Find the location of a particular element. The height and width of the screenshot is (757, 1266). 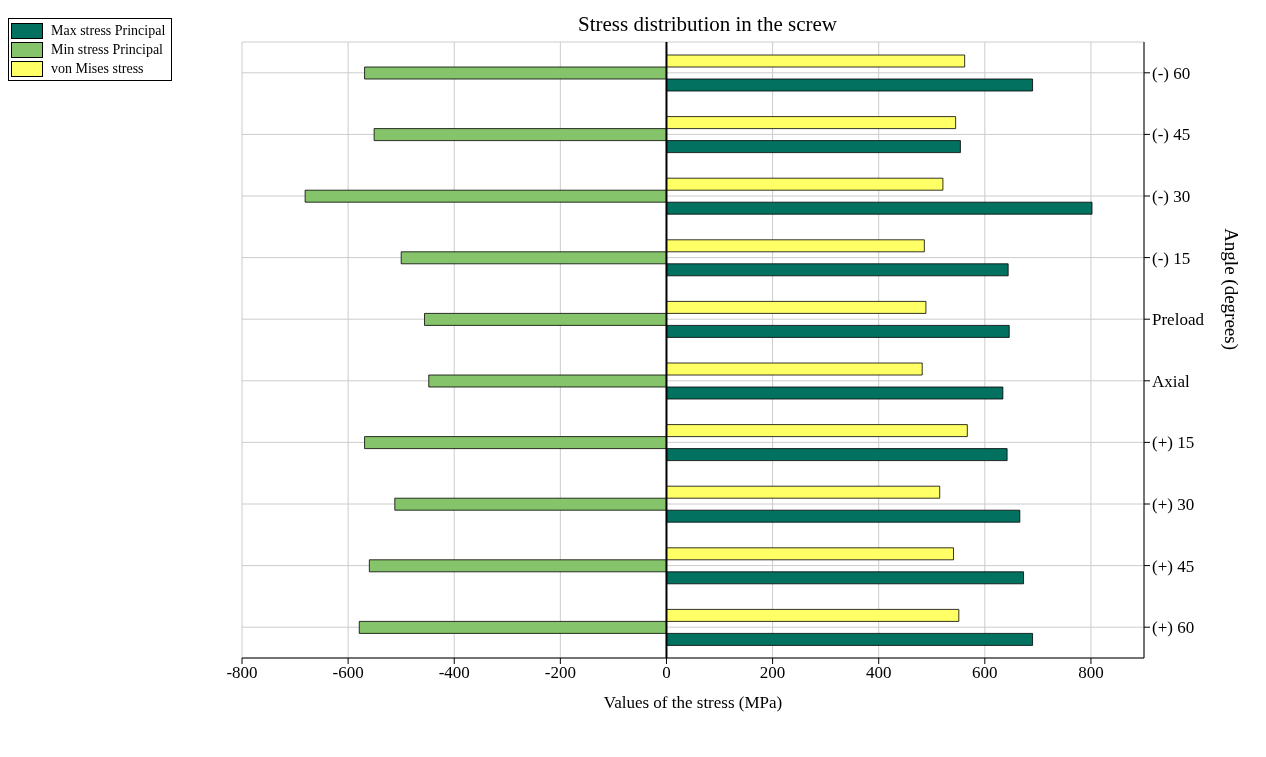

y-tick-label: (-) 60 is located at coordinates (1171, 73).